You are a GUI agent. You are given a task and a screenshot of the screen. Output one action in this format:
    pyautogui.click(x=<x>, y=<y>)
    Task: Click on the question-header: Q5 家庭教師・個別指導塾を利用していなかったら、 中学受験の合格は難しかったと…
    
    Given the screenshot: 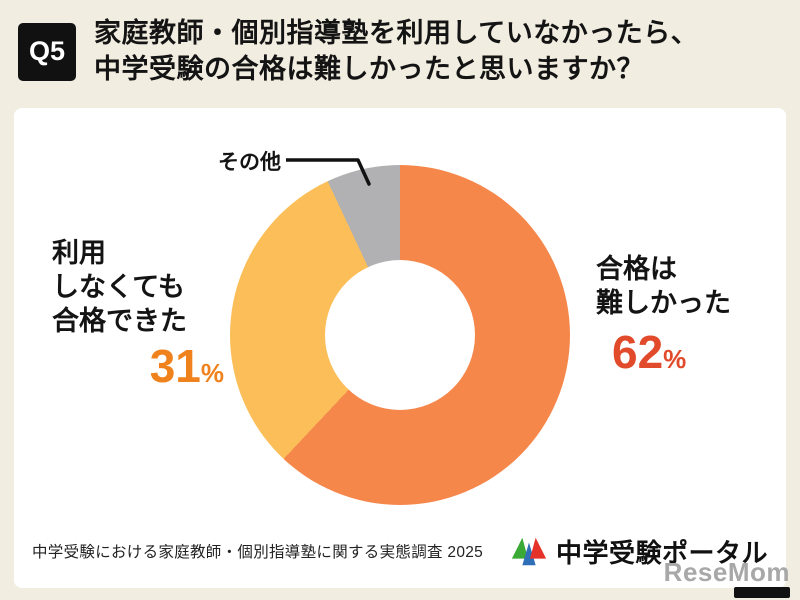 What is the action you would take?
    pyautogui.click(x=358, y=51)
    